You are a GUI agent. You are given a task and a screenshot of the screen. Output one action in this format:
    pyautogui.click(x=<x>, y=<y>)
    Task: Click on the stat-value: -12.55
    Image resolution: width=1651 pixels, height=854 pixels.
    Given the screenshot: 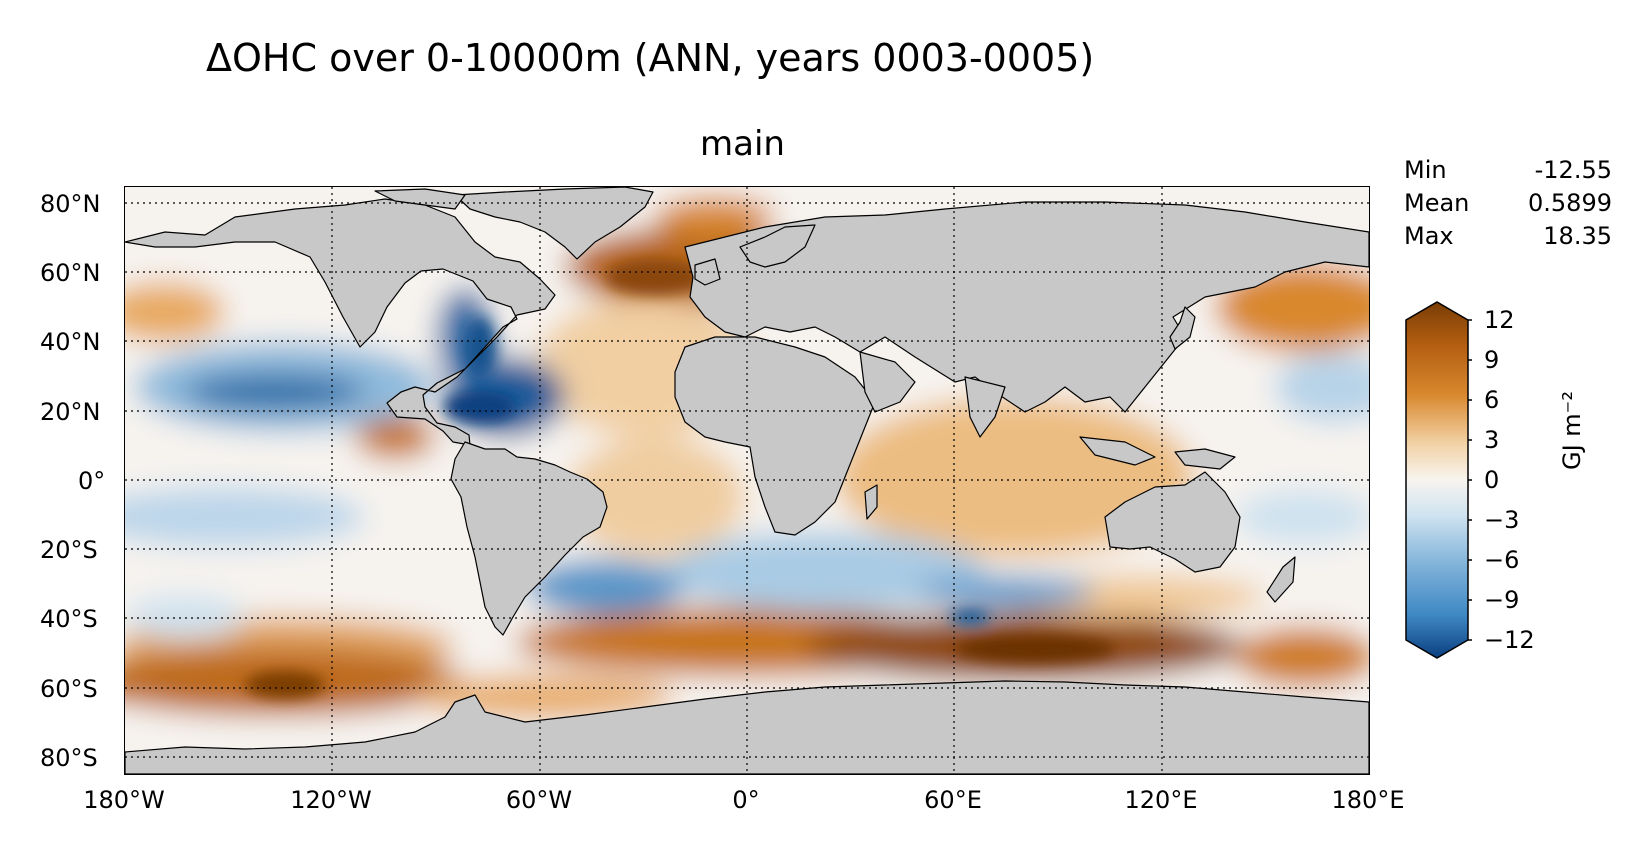 What is the action you would take?
    pyautogui.click(x=1573, y=170)
    